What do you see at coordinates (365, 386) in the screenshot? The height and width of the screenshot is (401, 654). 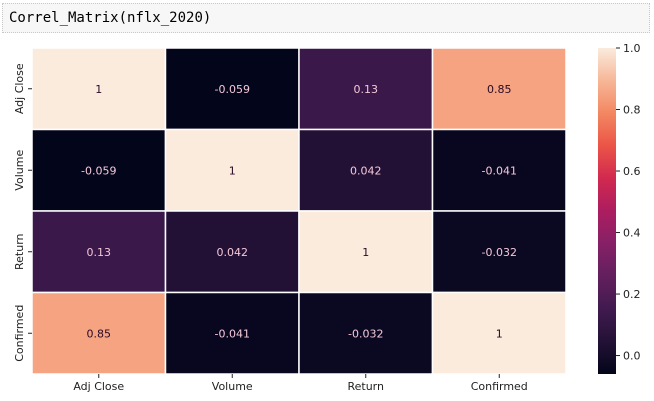 I see `x-tick-label: Return` at bounding box center [365, 386].